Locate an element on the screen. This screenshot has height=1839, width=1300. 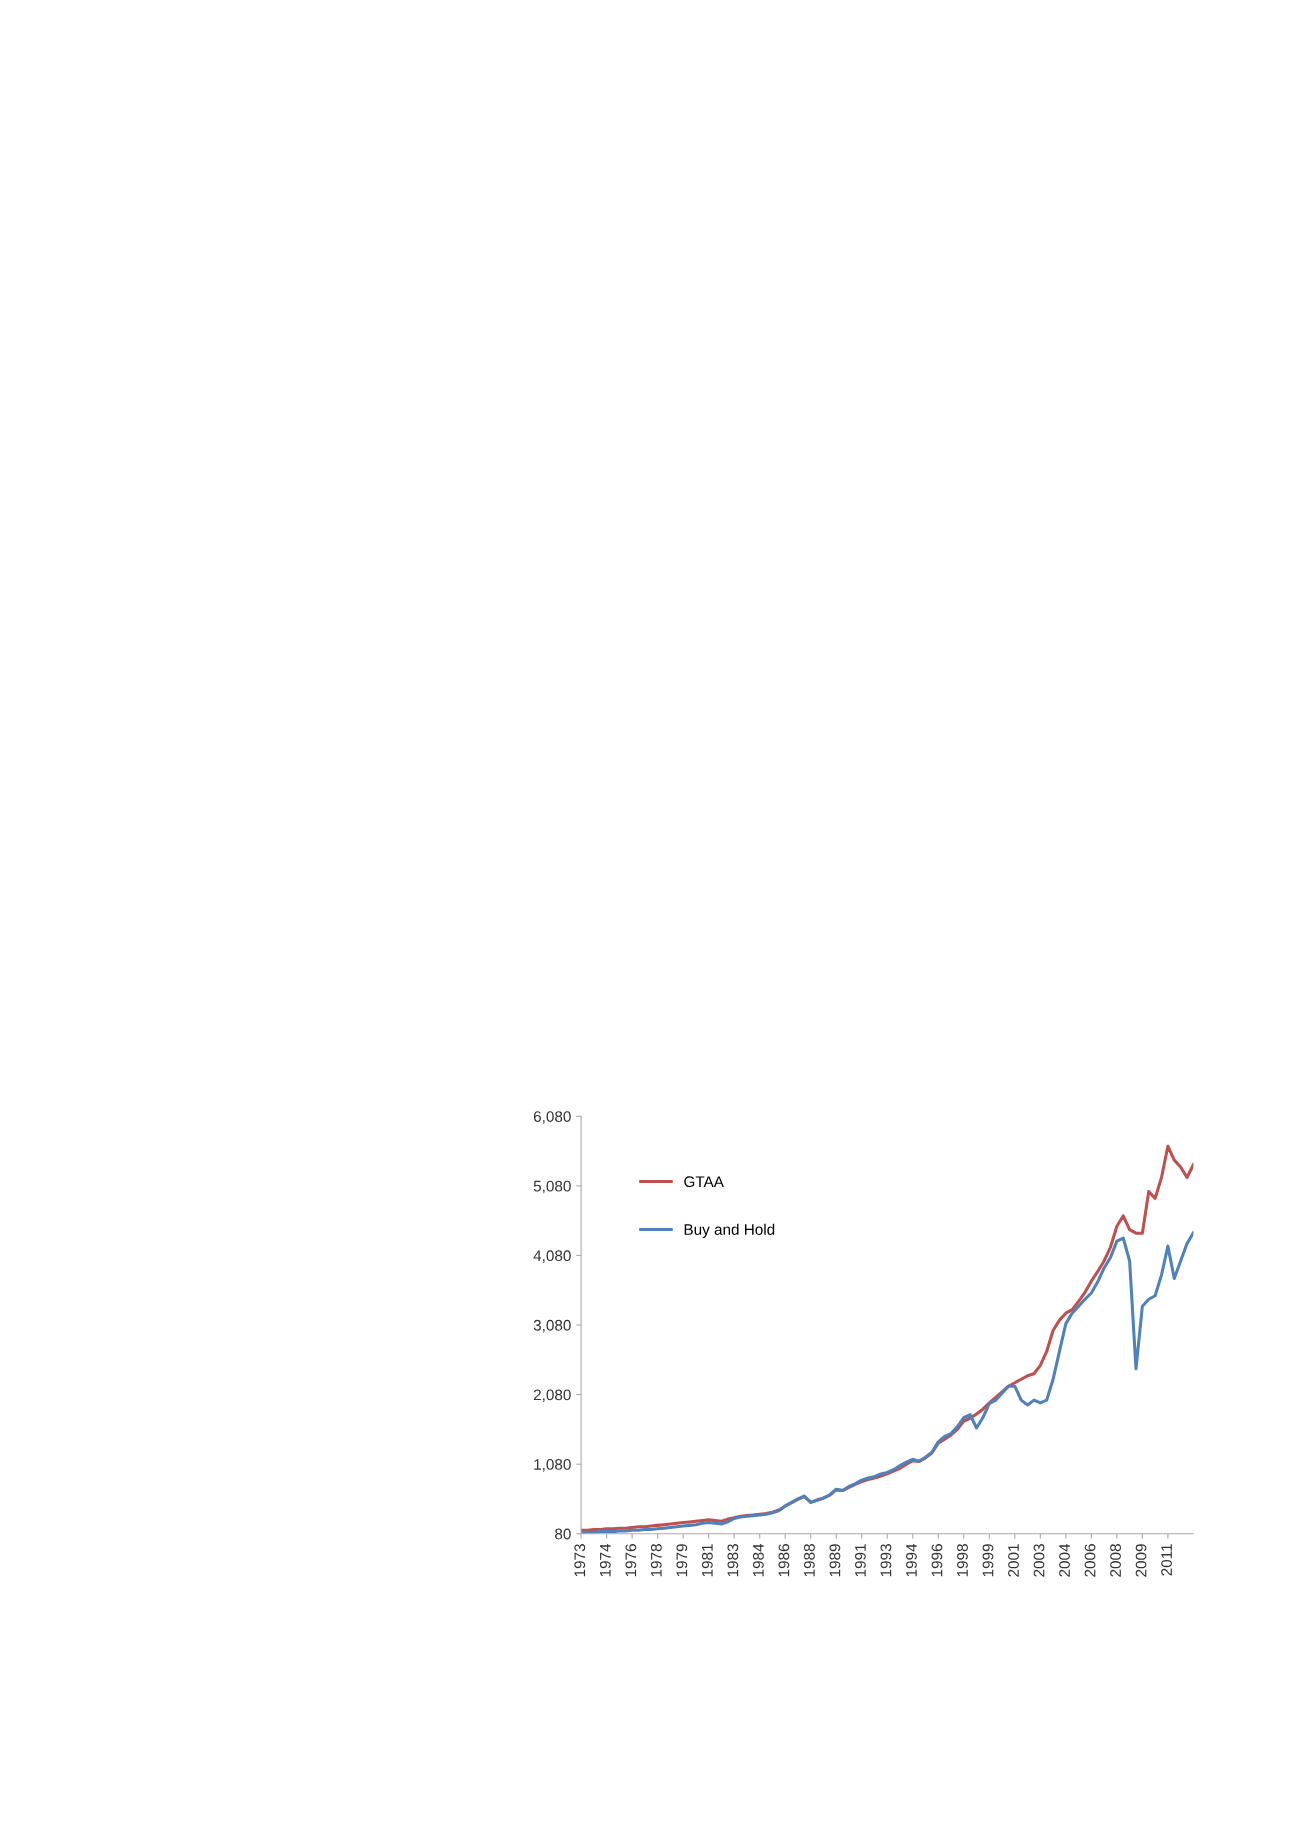
legend-label: GTAA is located at coordinates (704, 1182).